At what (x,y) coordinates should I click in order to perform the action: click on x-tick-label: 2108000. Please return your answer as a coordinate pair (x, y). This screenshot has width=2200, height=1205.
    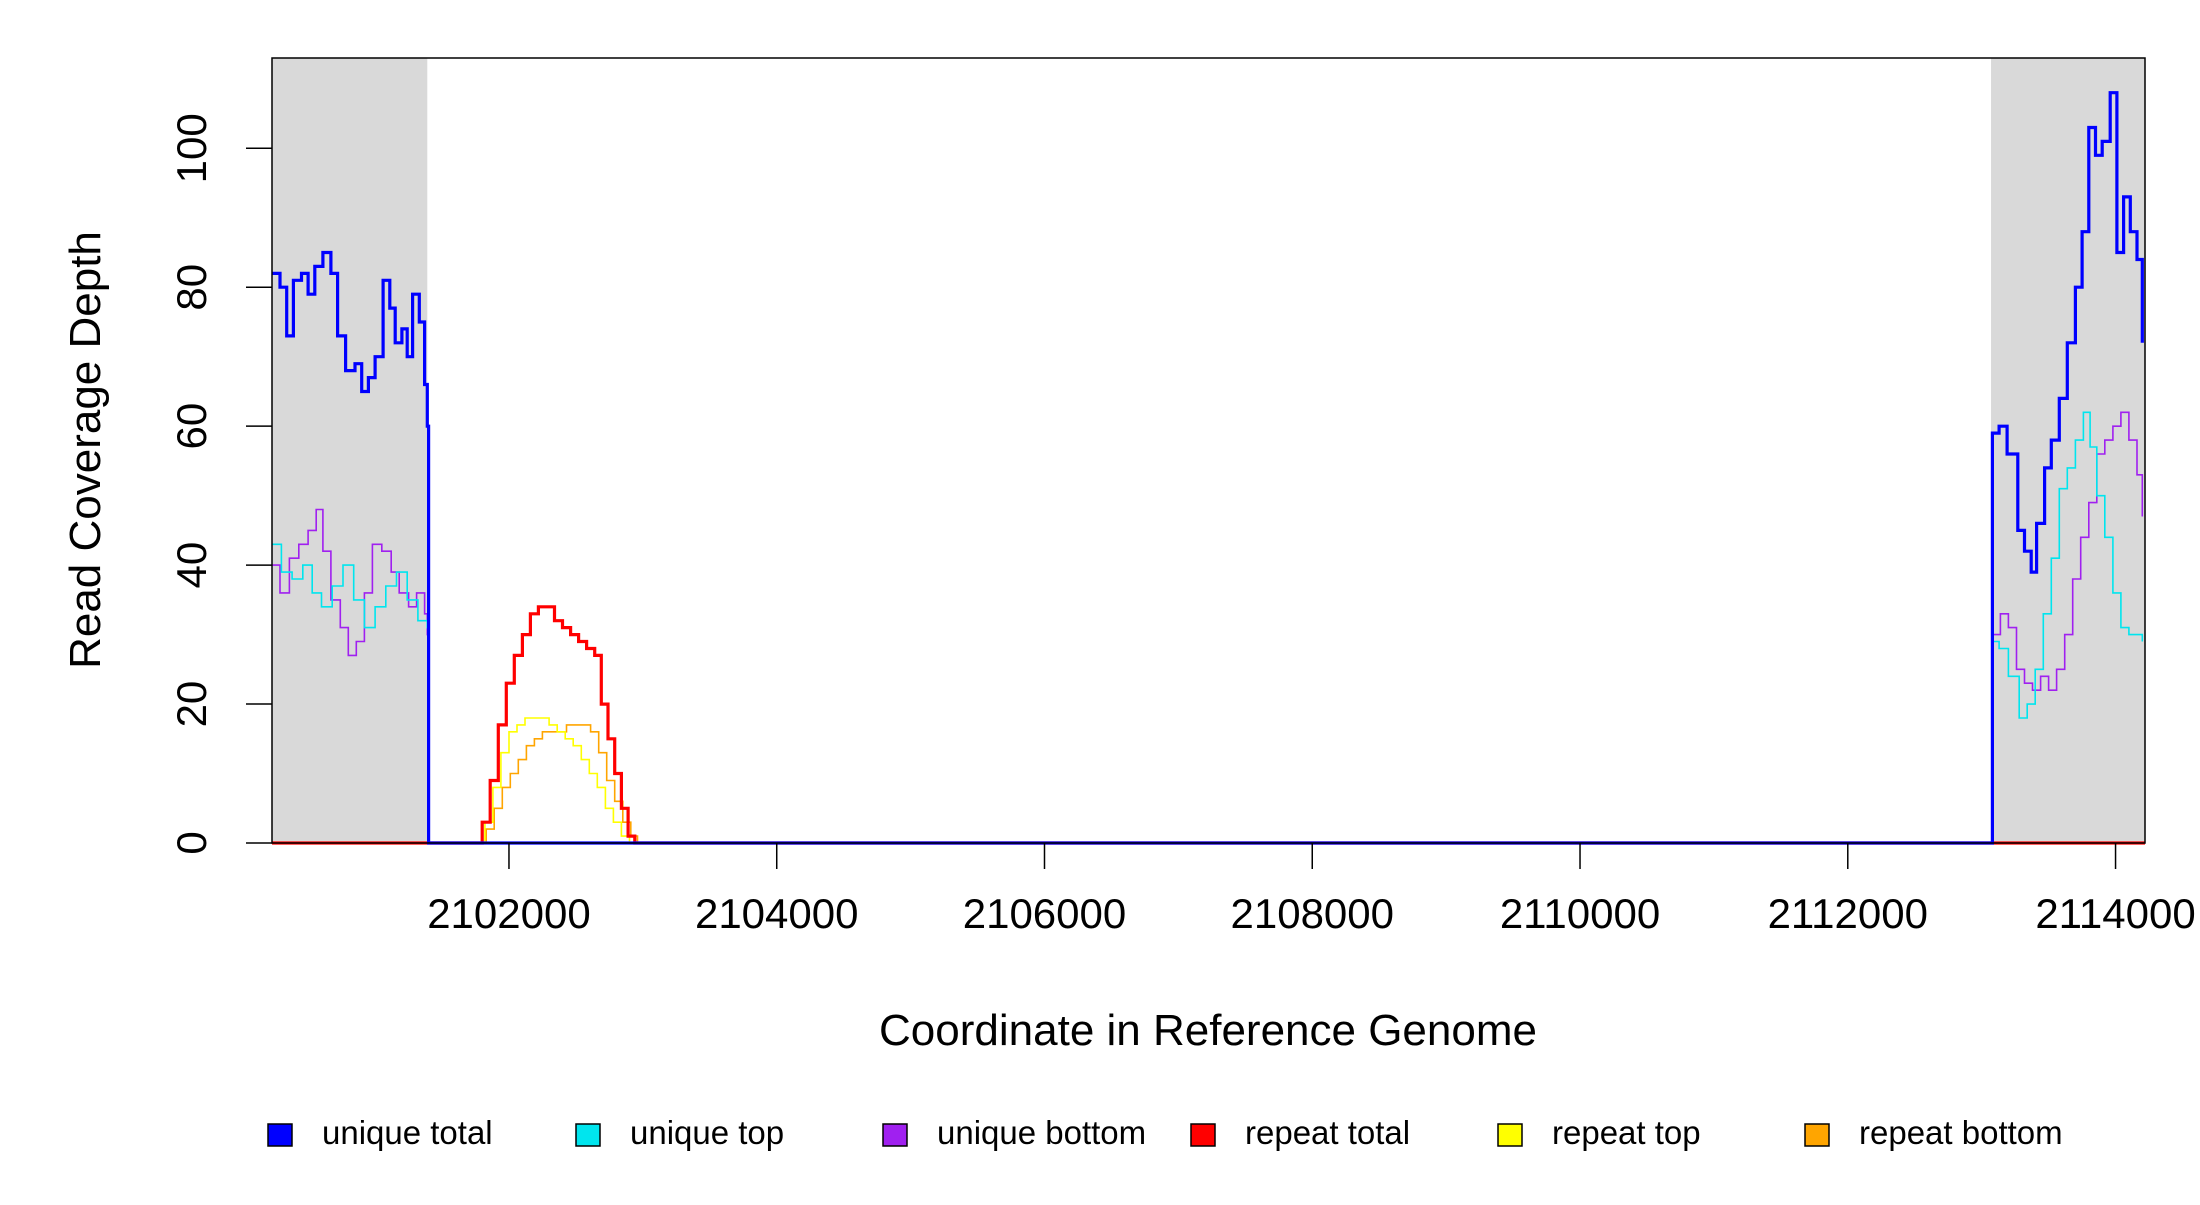
    Looking at the image, I should click on (1313, 913).